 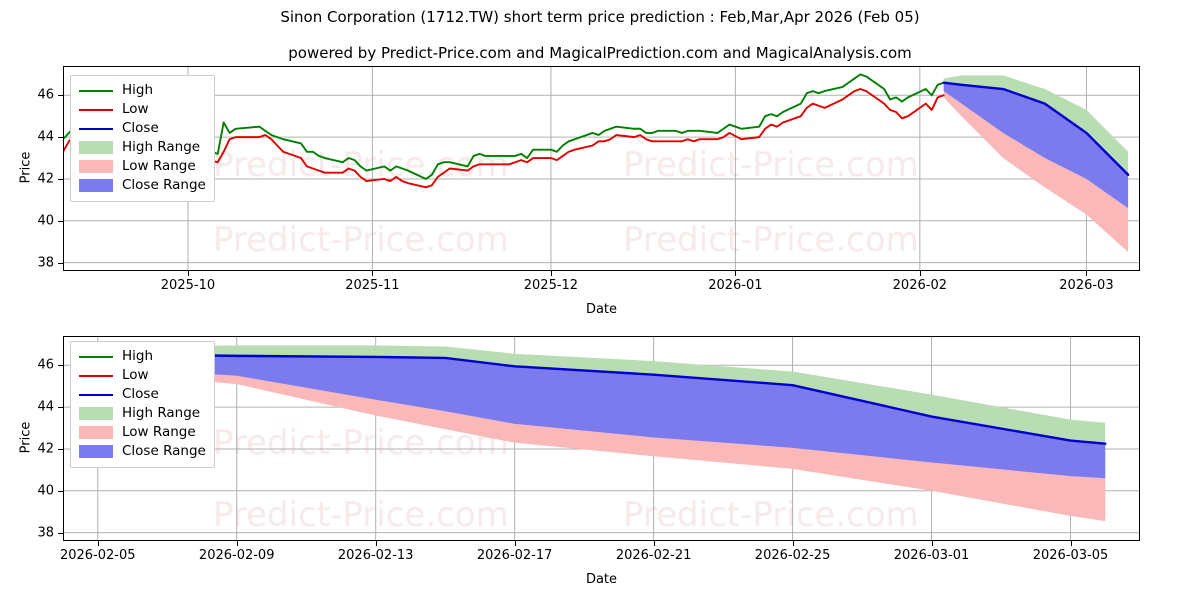 What do you see at coordinates (601, 579) in the screenshot?
I see `bottom-chart-x-axis-label: Date` at bounding box center [601, 579].